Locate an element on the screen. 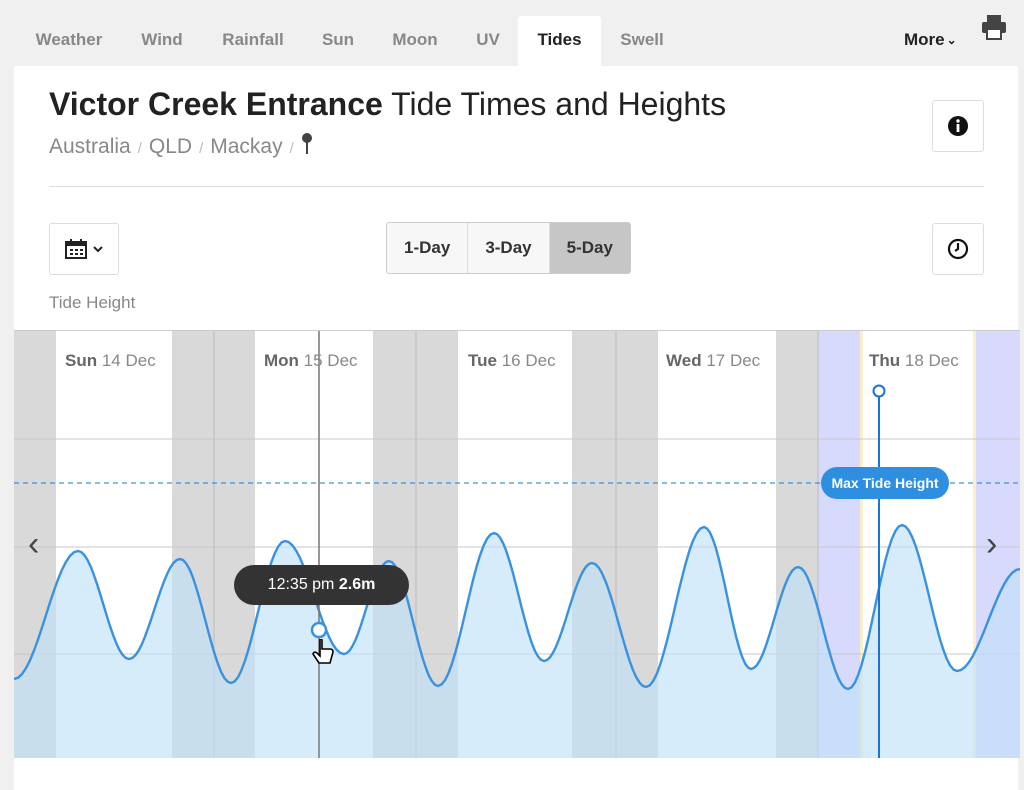 The width and height of the screenshot is (1024, 790). tab-rainfall: Rainfall is located at coordinates (253, 39).